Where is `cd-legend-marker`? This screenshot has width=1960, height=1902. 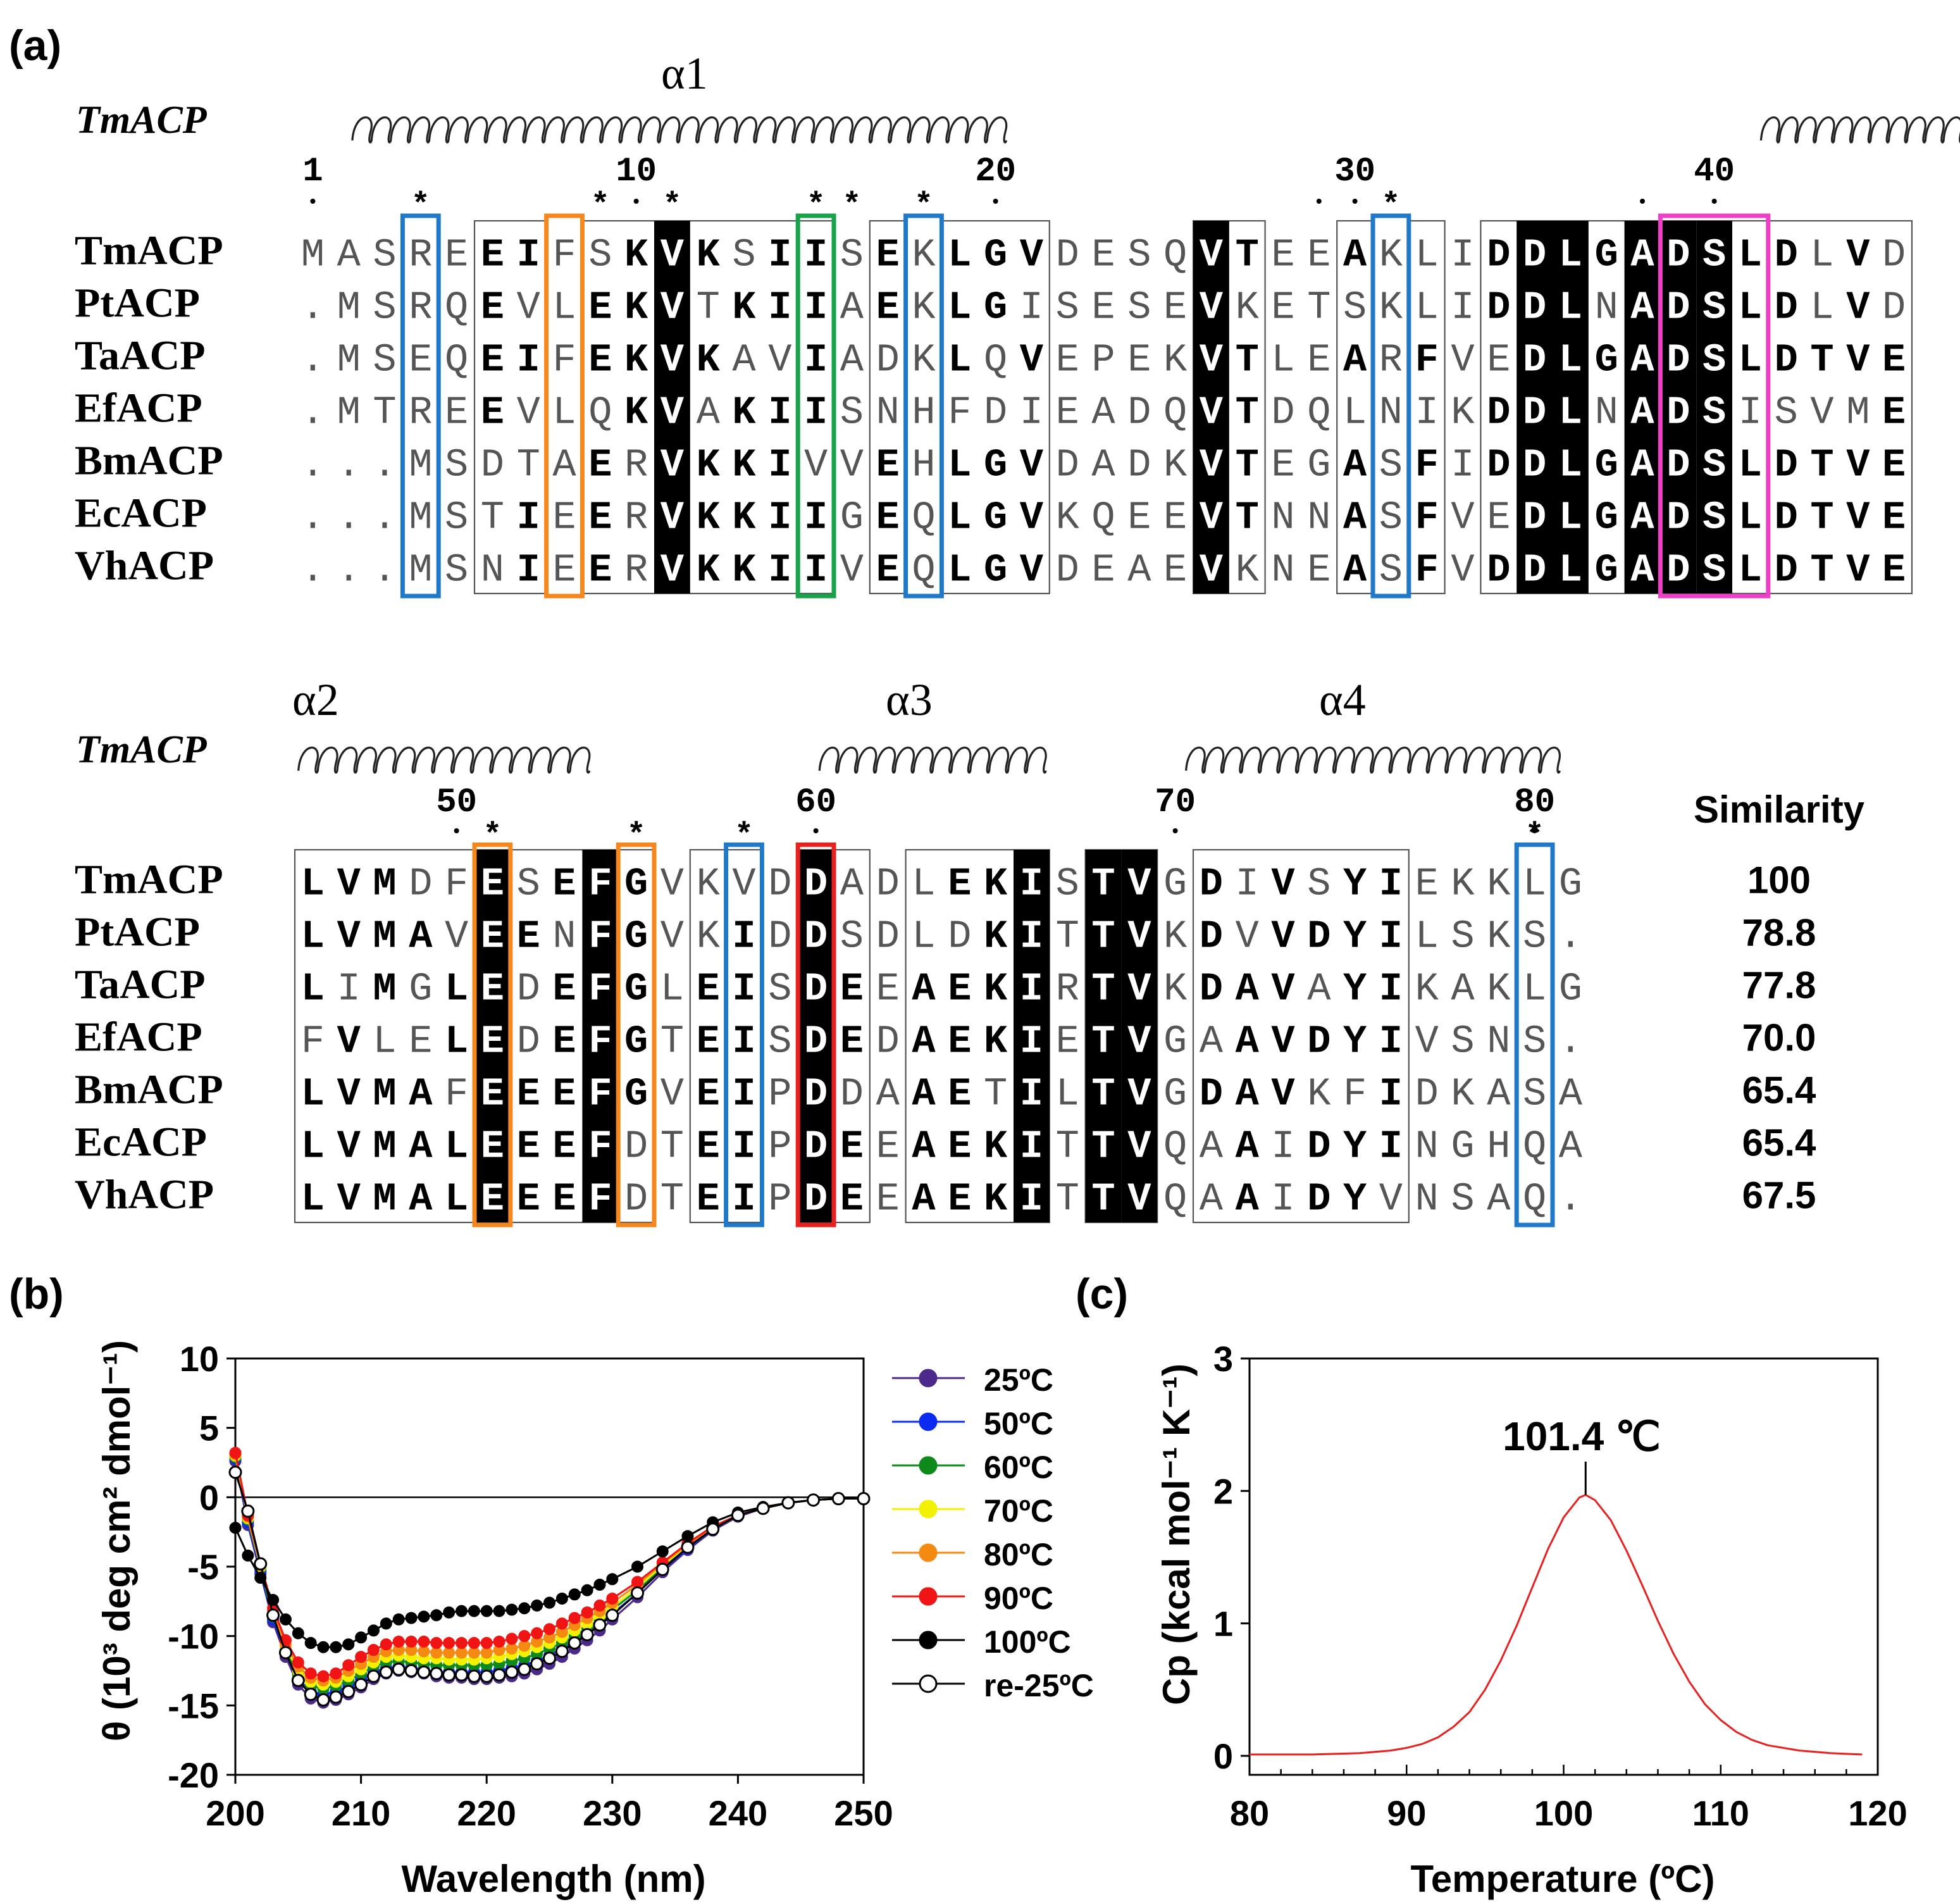 cd-legend-marker is located at coordinates (928, 1509).